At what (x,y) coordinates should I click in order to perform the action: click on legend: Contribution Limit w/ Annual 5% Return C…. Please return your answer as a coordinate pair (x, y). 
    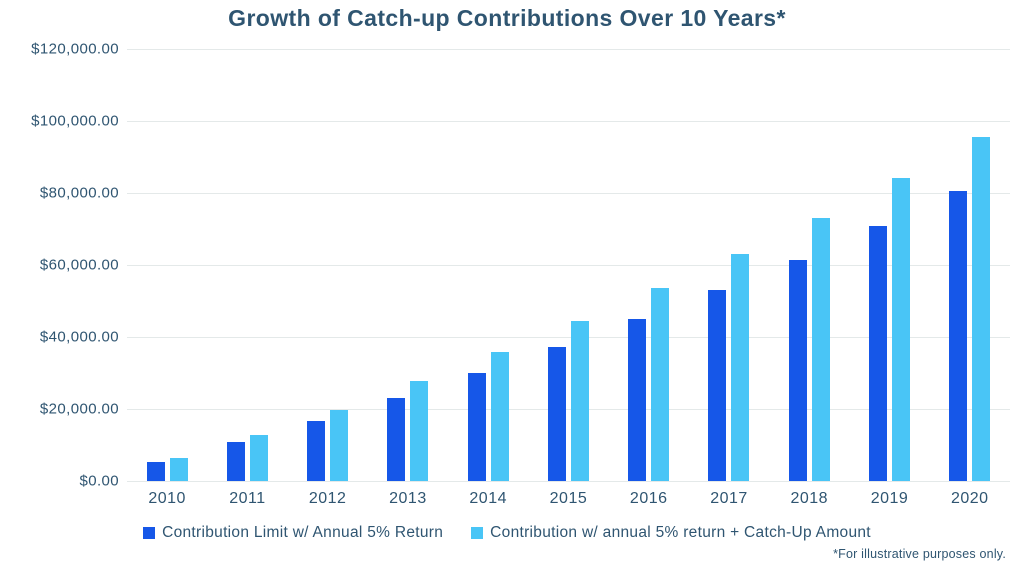
    Looking at the image, I should click on (507, 533).